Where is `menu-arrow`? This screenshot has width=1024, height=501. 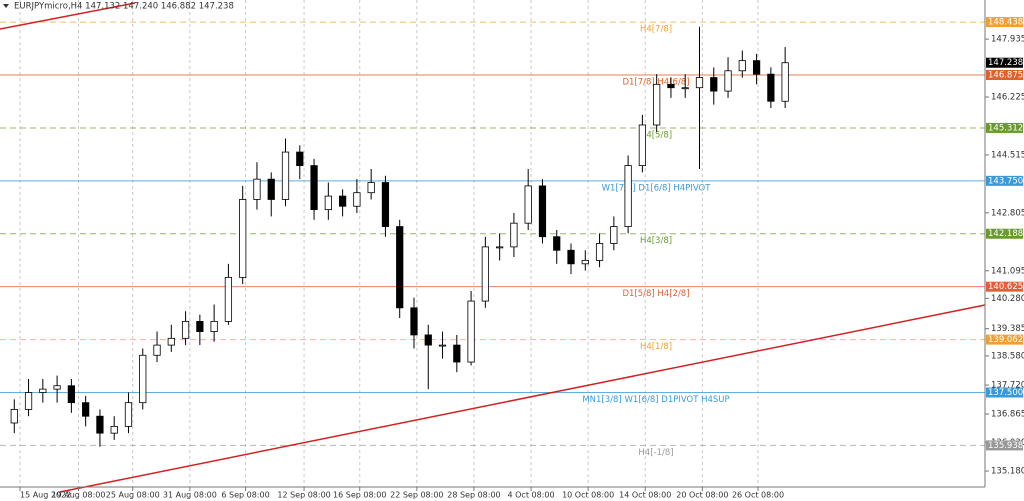
menu-arrow is located at coordinates (6, 6).